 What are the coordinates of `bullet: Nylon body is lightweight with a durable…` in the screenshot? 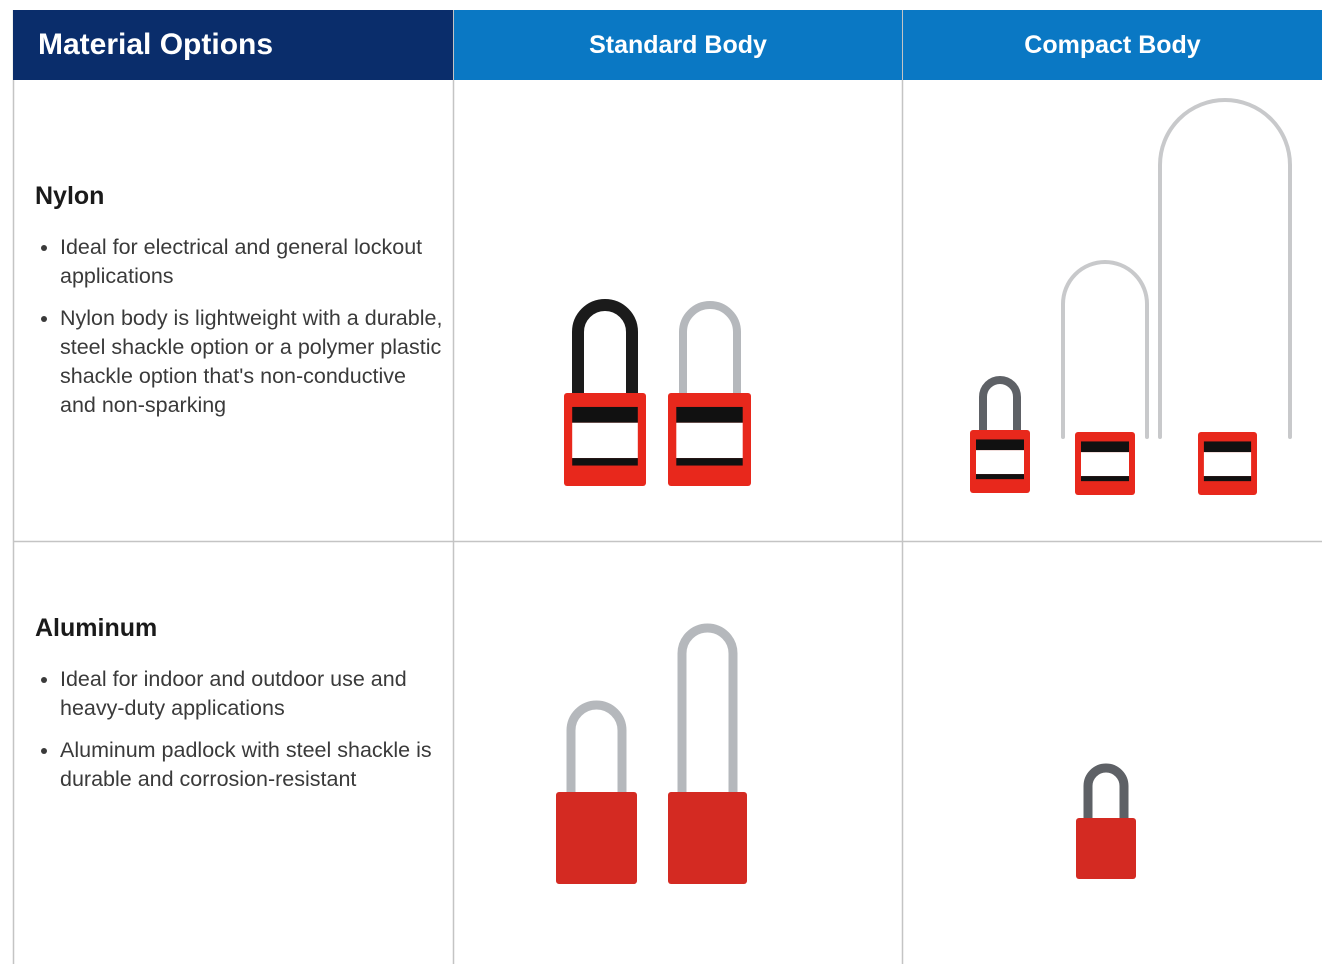 It's located at (252, 362).